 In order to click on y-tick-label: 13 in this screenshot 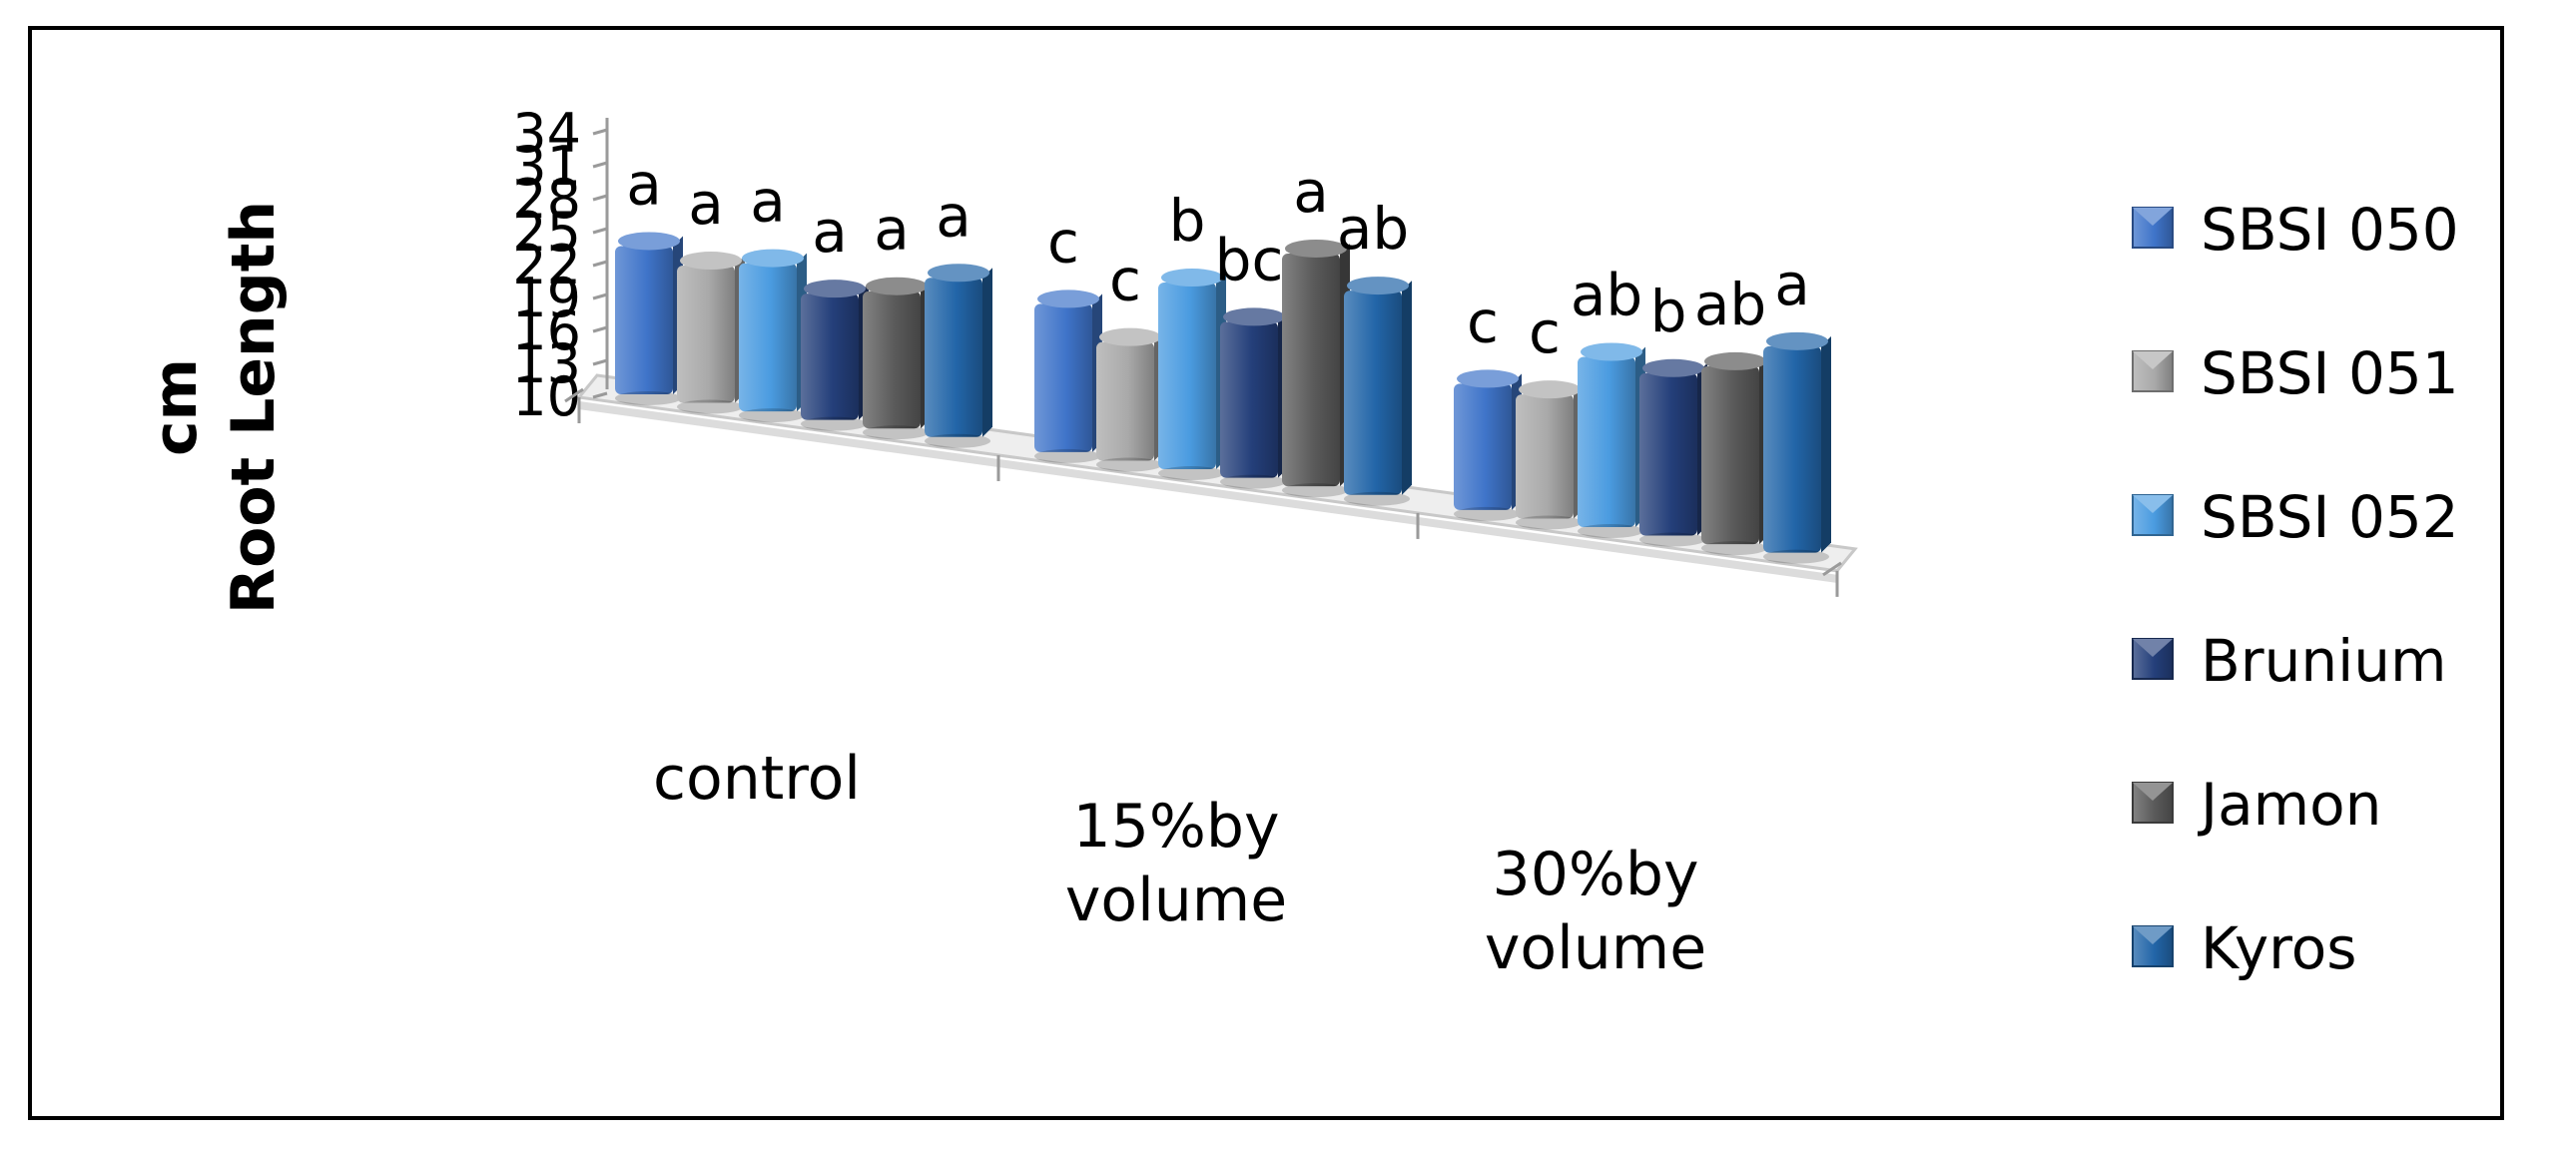, I will do `click(546, 364)`.